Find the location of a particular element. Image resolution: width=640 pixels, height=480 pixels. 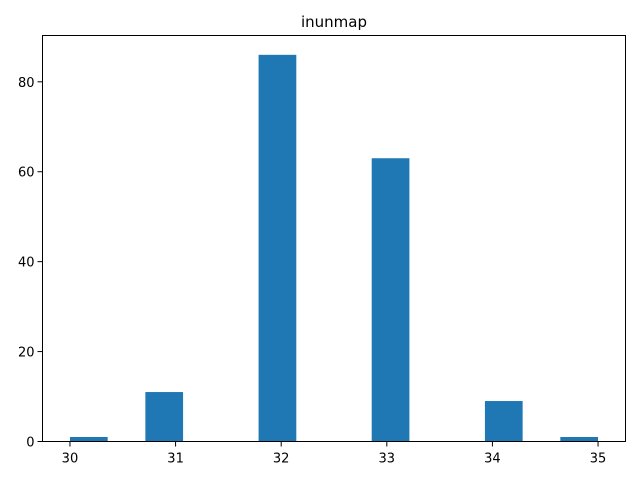

x-axis: 30 31 32 33 34 35 is located at coordinates (334, 454).